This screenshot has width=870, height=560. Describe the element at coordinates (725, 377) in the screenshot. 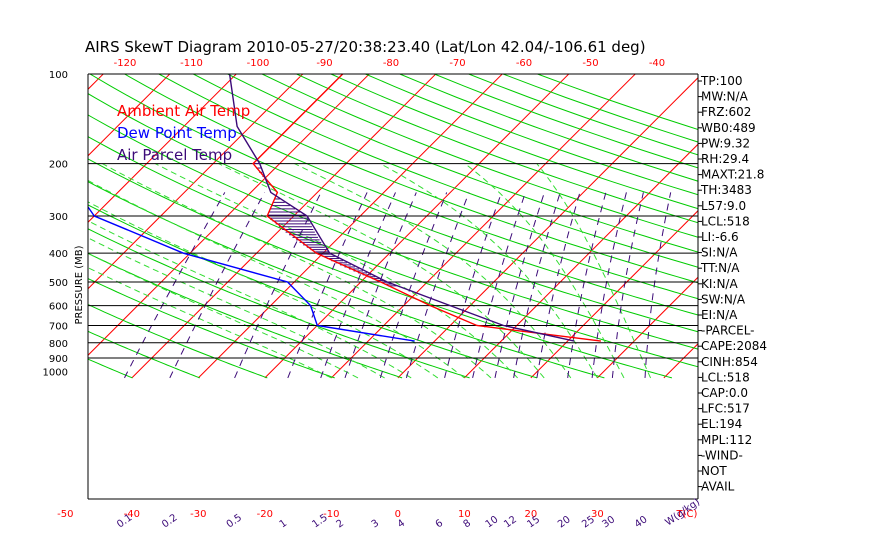

I see `stats-item: LCL:518` at that location.